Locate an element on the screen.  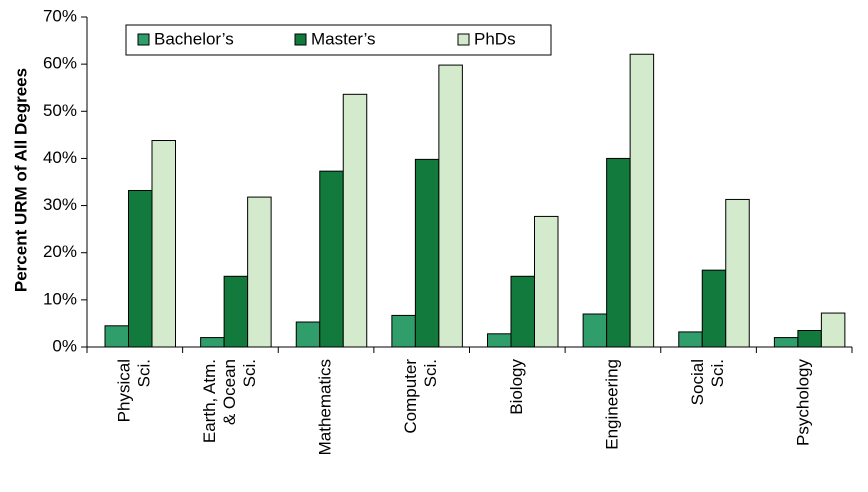
legend-label: Bachelor’s is located at coordinates (194, 38).